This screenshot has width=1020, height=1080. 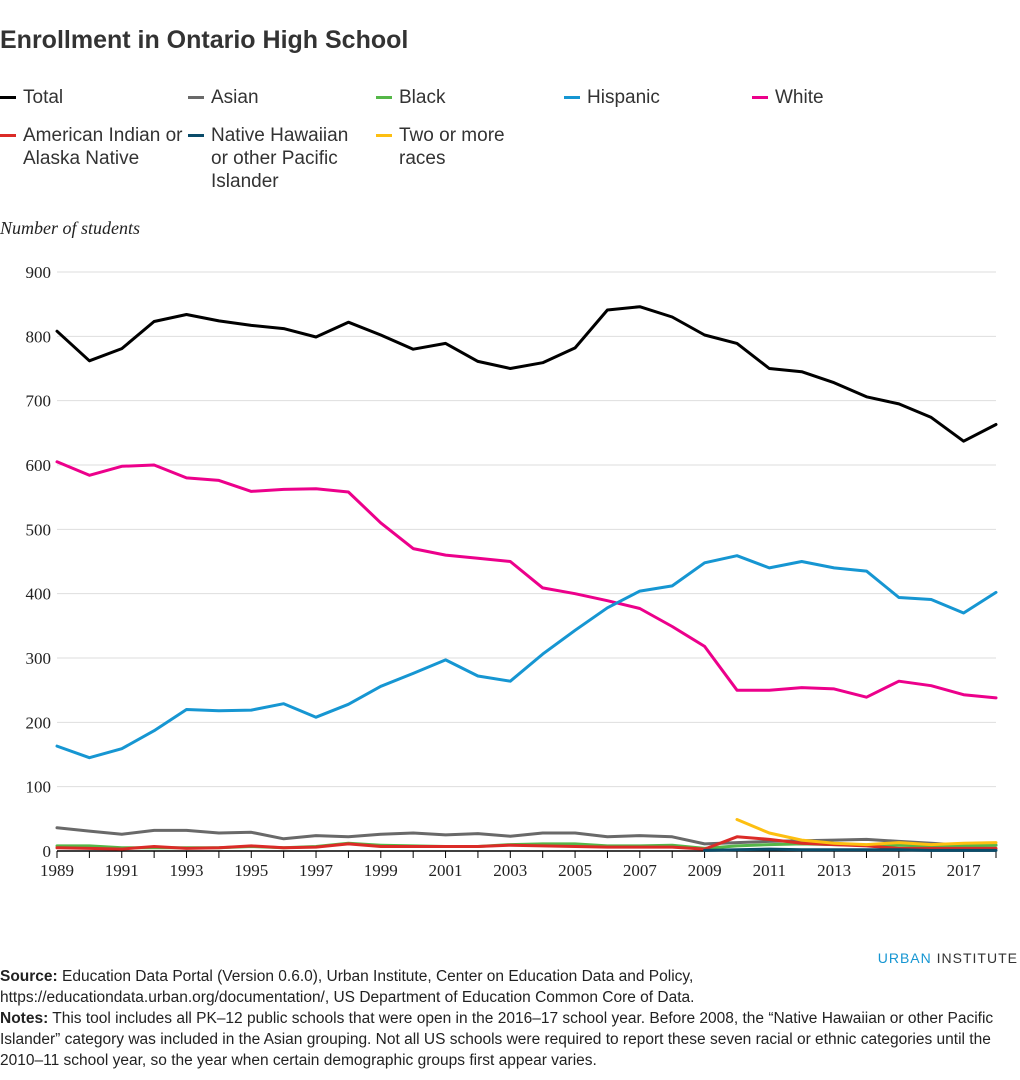 What do you see at coordinates (39, 722) in the screenshot?
I see `y-tick-label: 200` at bounding box center [39, 722].